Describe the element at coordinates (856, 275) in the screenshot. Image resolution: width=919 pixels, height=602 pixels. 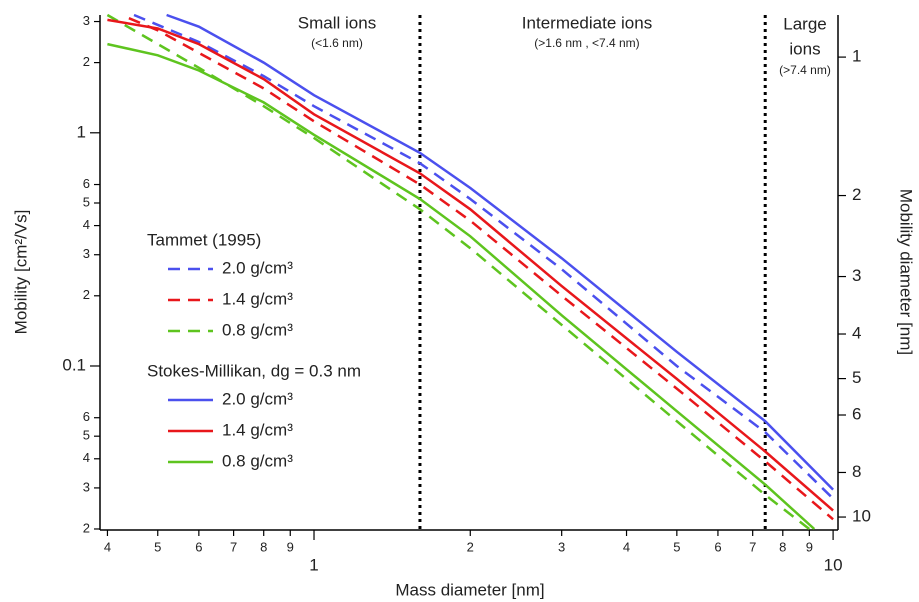
I see `y2-tick-label: 3` at that location.